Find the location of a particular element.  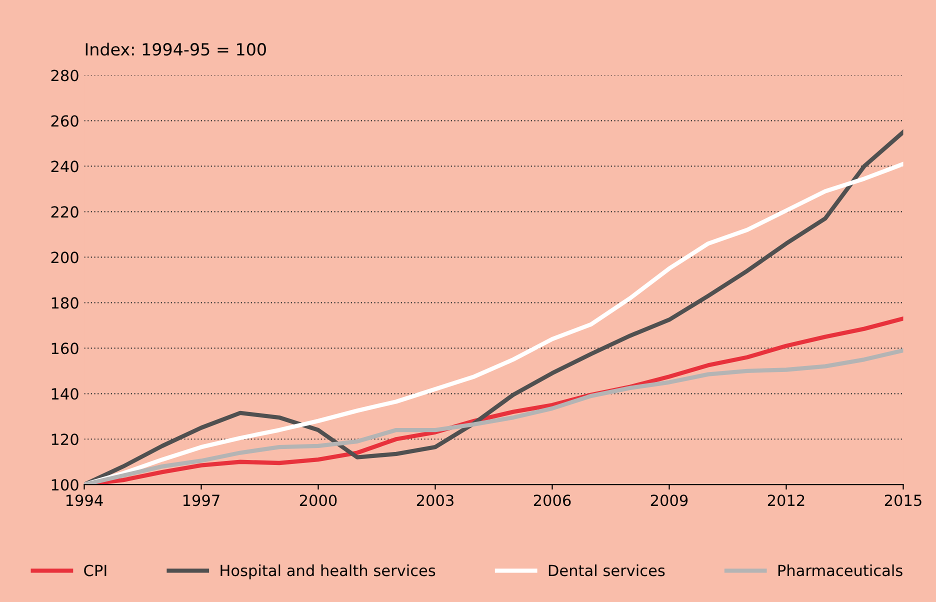

x-tick-label: 1994 is located at coordinates (84, 500).